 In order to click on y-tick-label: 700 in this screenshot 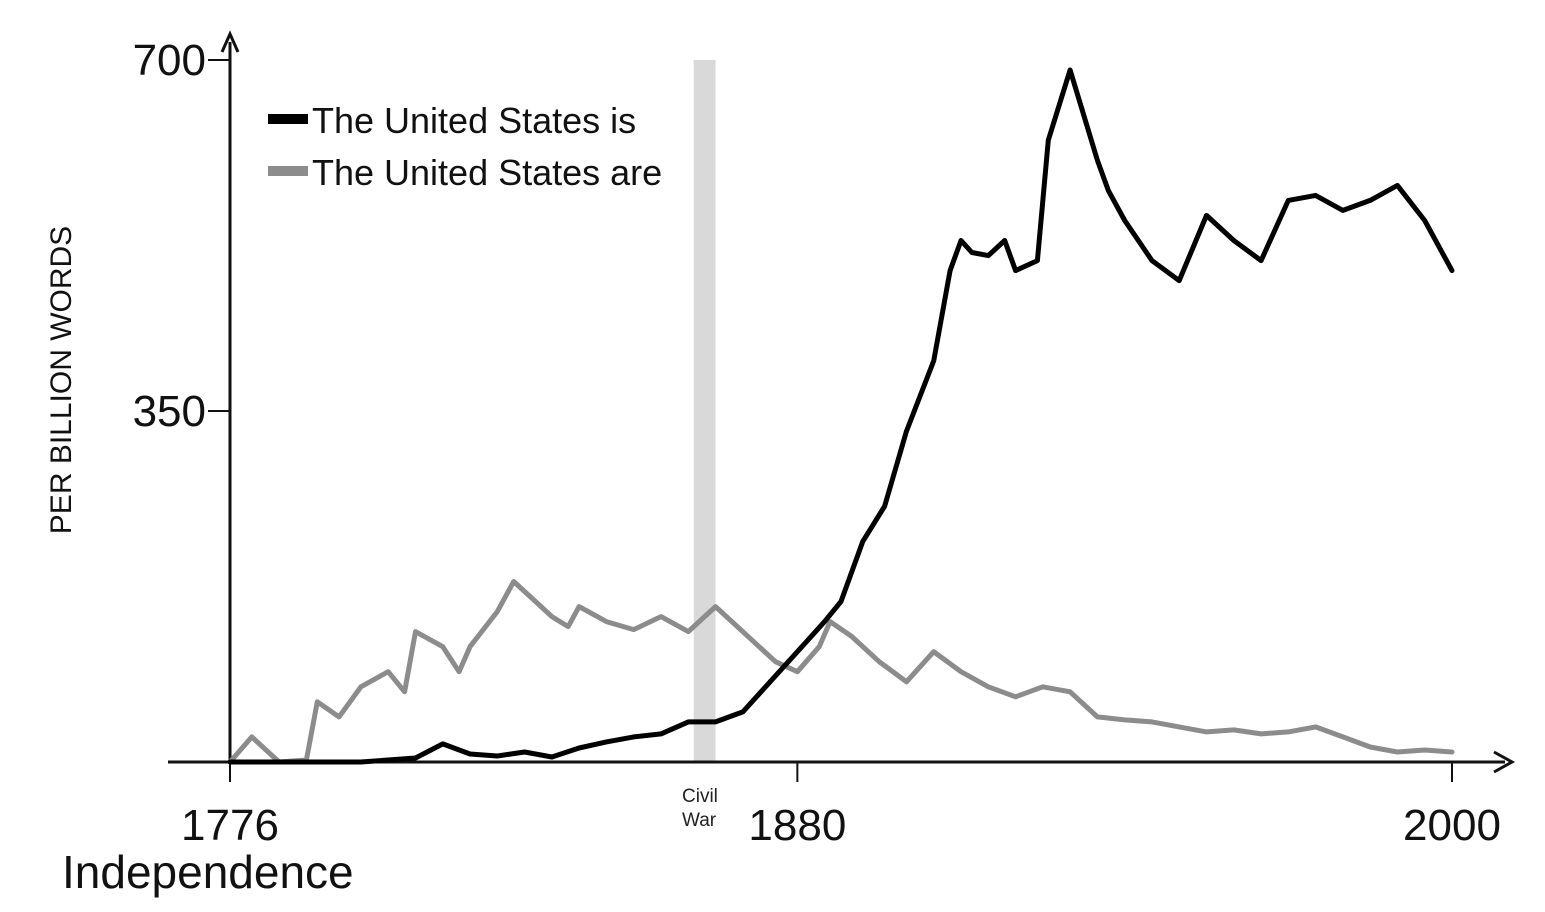, I will do `click(169, 60)`.